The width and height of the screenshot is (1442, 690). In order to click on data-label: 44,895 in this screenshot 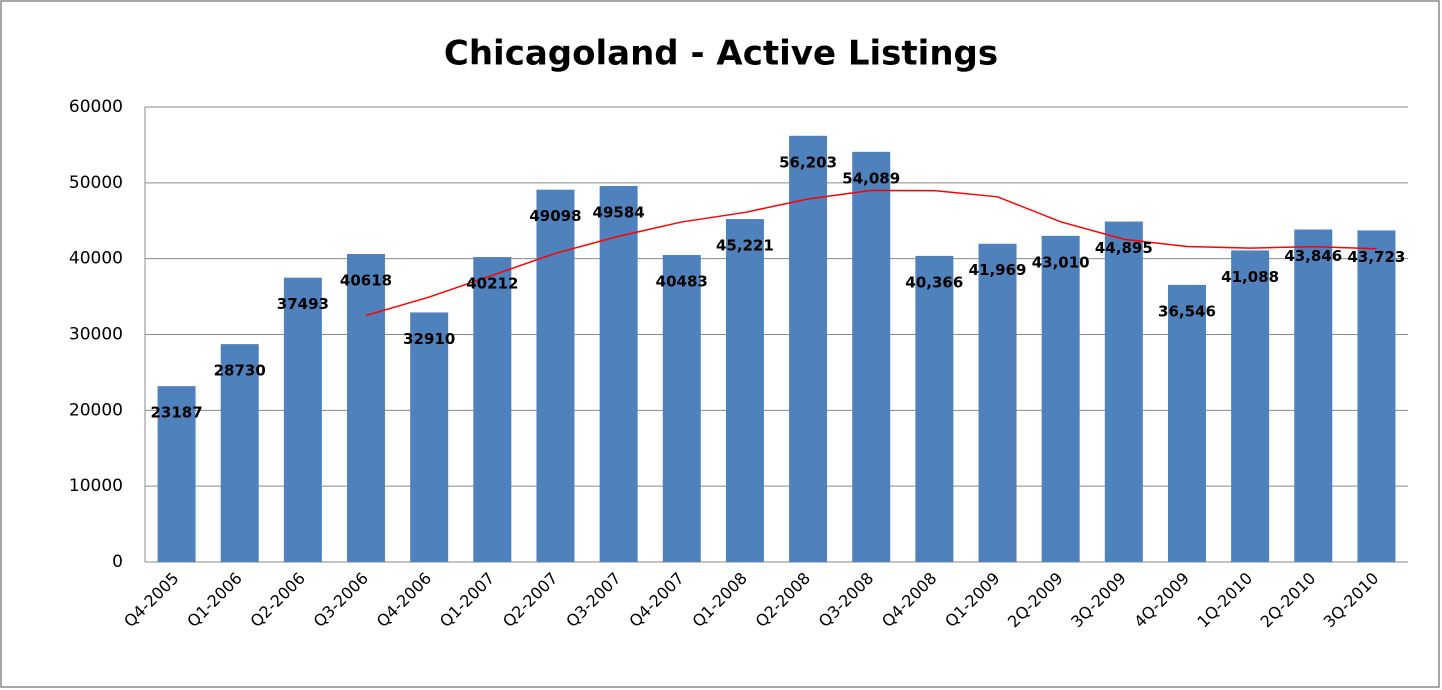, I will do `click(1124, 248)`.